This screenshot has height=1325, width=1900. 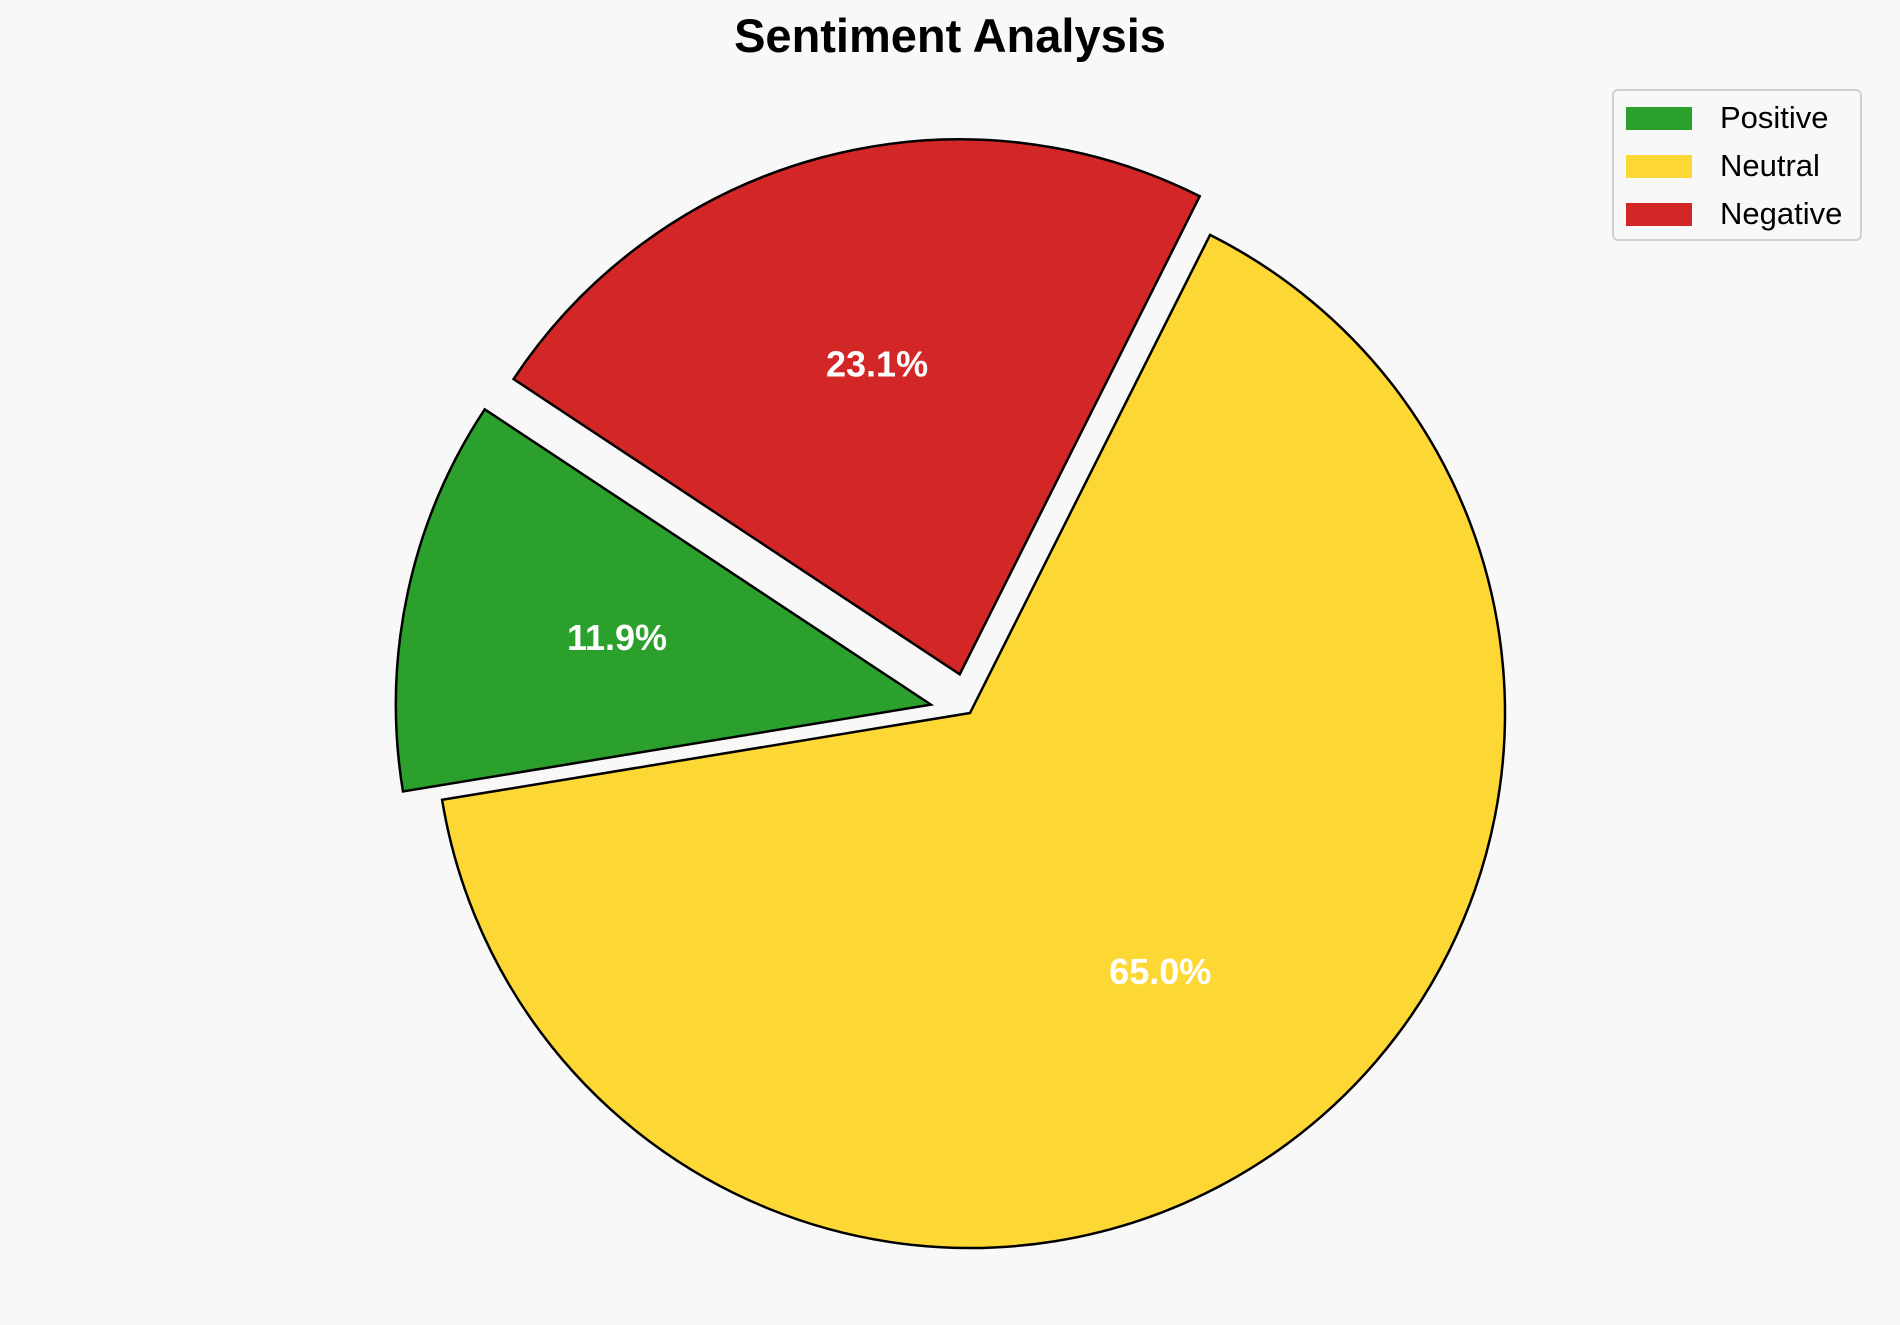 What do you see at coordinates (950, 35) in the screenshot?
I see `chart-title: Sentiment Analysis` at bounding box center [950, 35].